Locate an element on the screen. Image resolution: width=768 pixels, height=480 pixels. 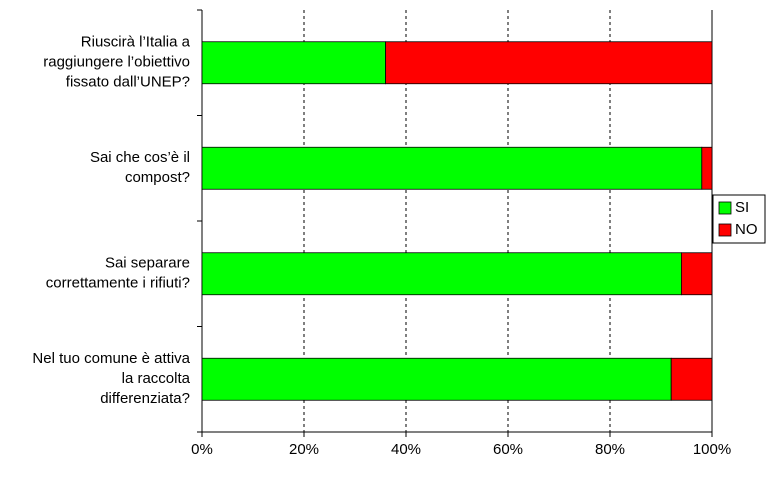
y-tick-label: Sai che cos’è il is located at coordinates (140, 157).